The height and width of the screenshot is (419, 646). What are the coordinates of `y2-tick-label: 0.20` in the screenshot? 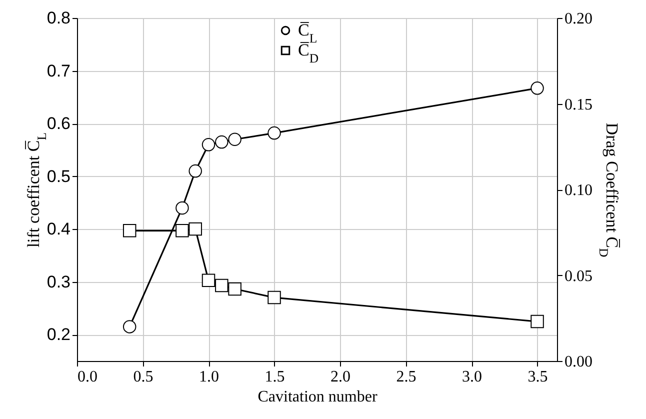 It's located at (578, 19).